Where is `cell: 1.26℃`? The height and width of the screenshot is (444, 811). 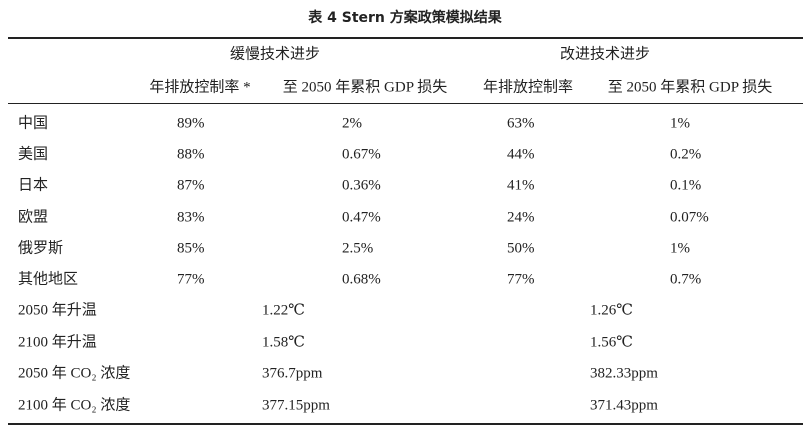 cell: 1.26℃ is located at coordinates (612, 310).